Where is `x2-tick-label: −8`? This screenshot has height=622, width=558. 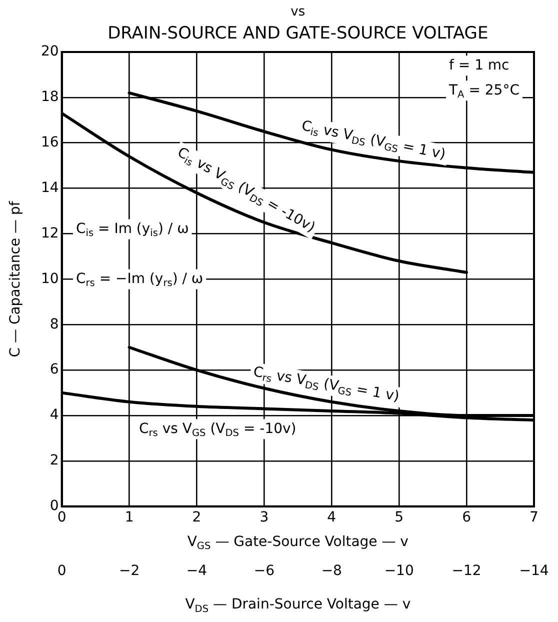
x2-tick-label: −8 is located at coordinates (331, 571).